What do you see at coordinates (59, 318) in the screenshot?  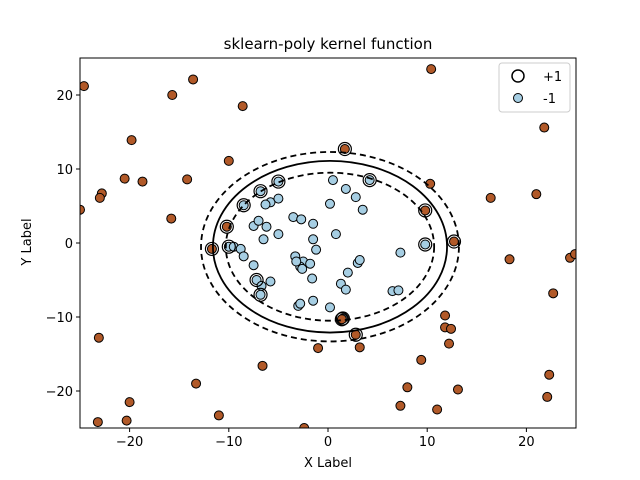 I see `y-tick-label: −10` at bounding box center [59, 318].